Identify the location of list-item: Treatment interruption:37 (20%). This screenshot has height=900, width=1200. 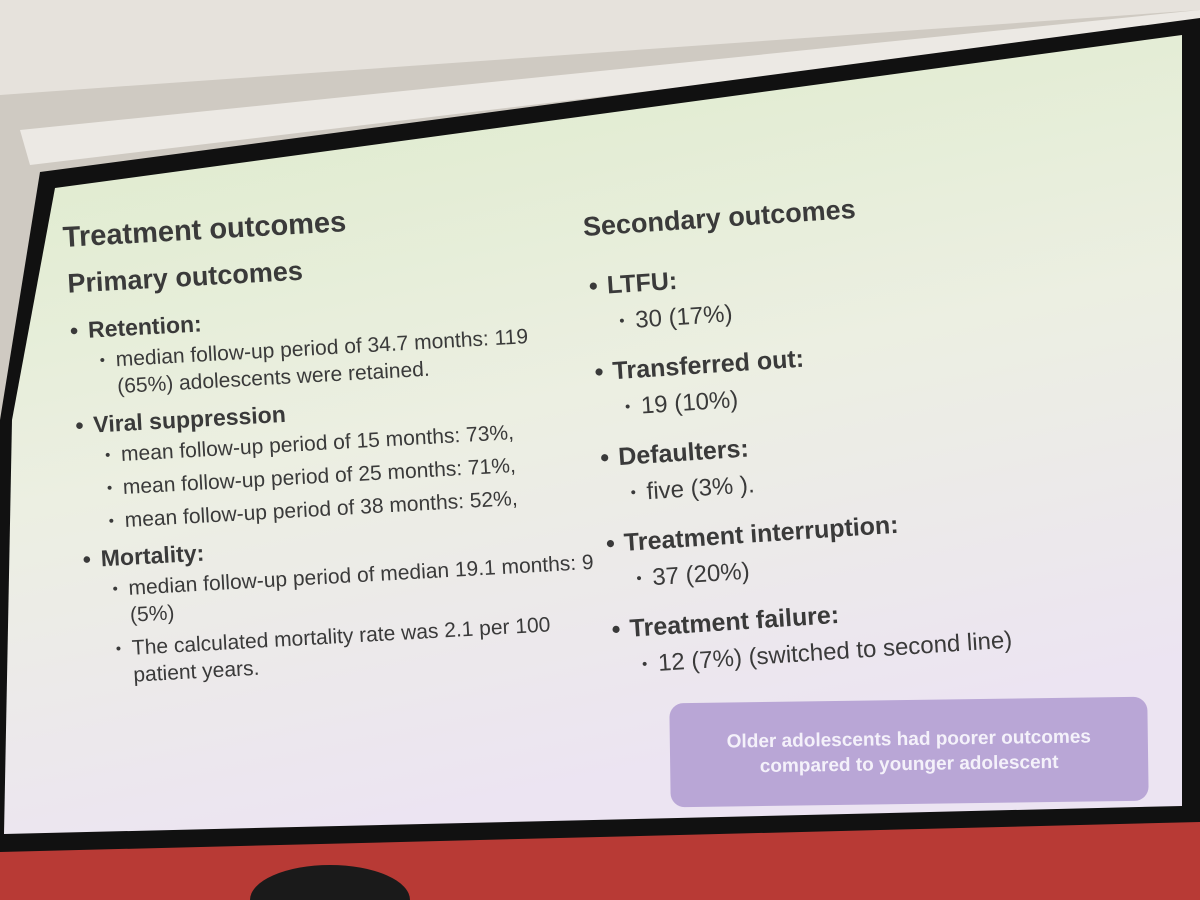
(884, 543).